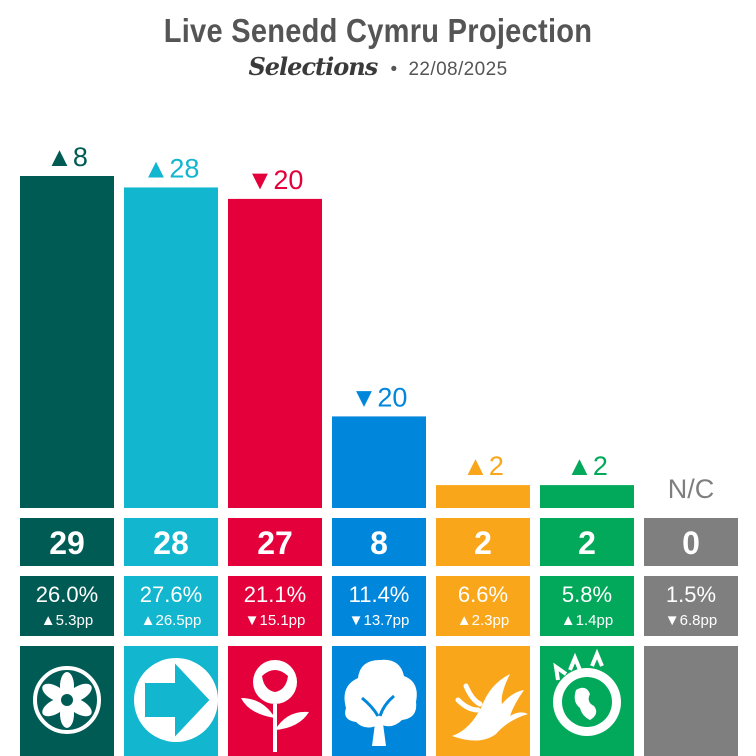 This screenshot has width=756, height=756. Describe the element at coordinates (587, 701) in the screenshot. I see `green-globe-icon` at that location.